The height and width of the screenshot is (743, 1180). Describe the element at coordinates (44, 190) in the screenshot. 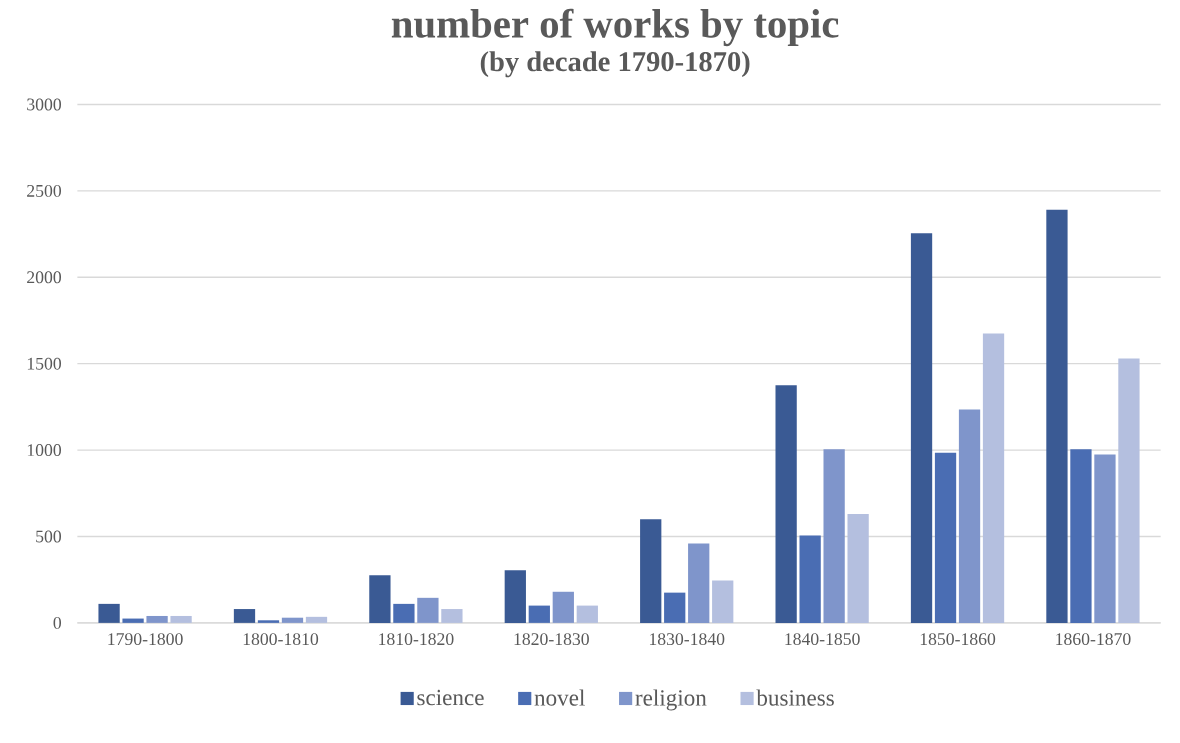

I see `y-tick-label: 2500` at that location.